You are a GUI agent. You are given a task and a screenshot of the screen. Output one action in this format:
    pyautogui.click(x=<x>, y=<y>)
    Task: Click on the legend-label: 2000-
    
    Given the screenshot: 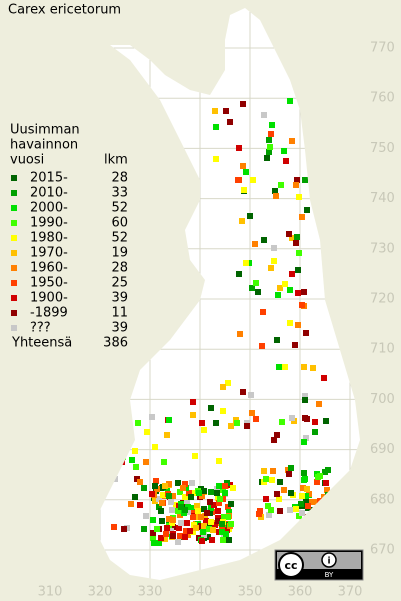 What is the action you would take?
    pyautogui.click(x=49, y=208)
    